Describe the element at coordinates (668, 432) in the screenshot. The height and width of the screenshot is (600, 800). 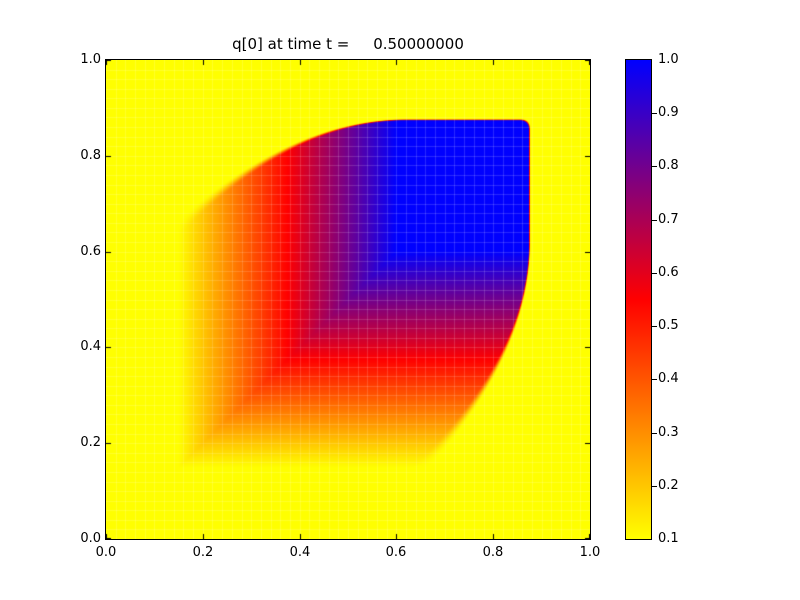
I see `colorbar-label-03: 0.3` at that location.